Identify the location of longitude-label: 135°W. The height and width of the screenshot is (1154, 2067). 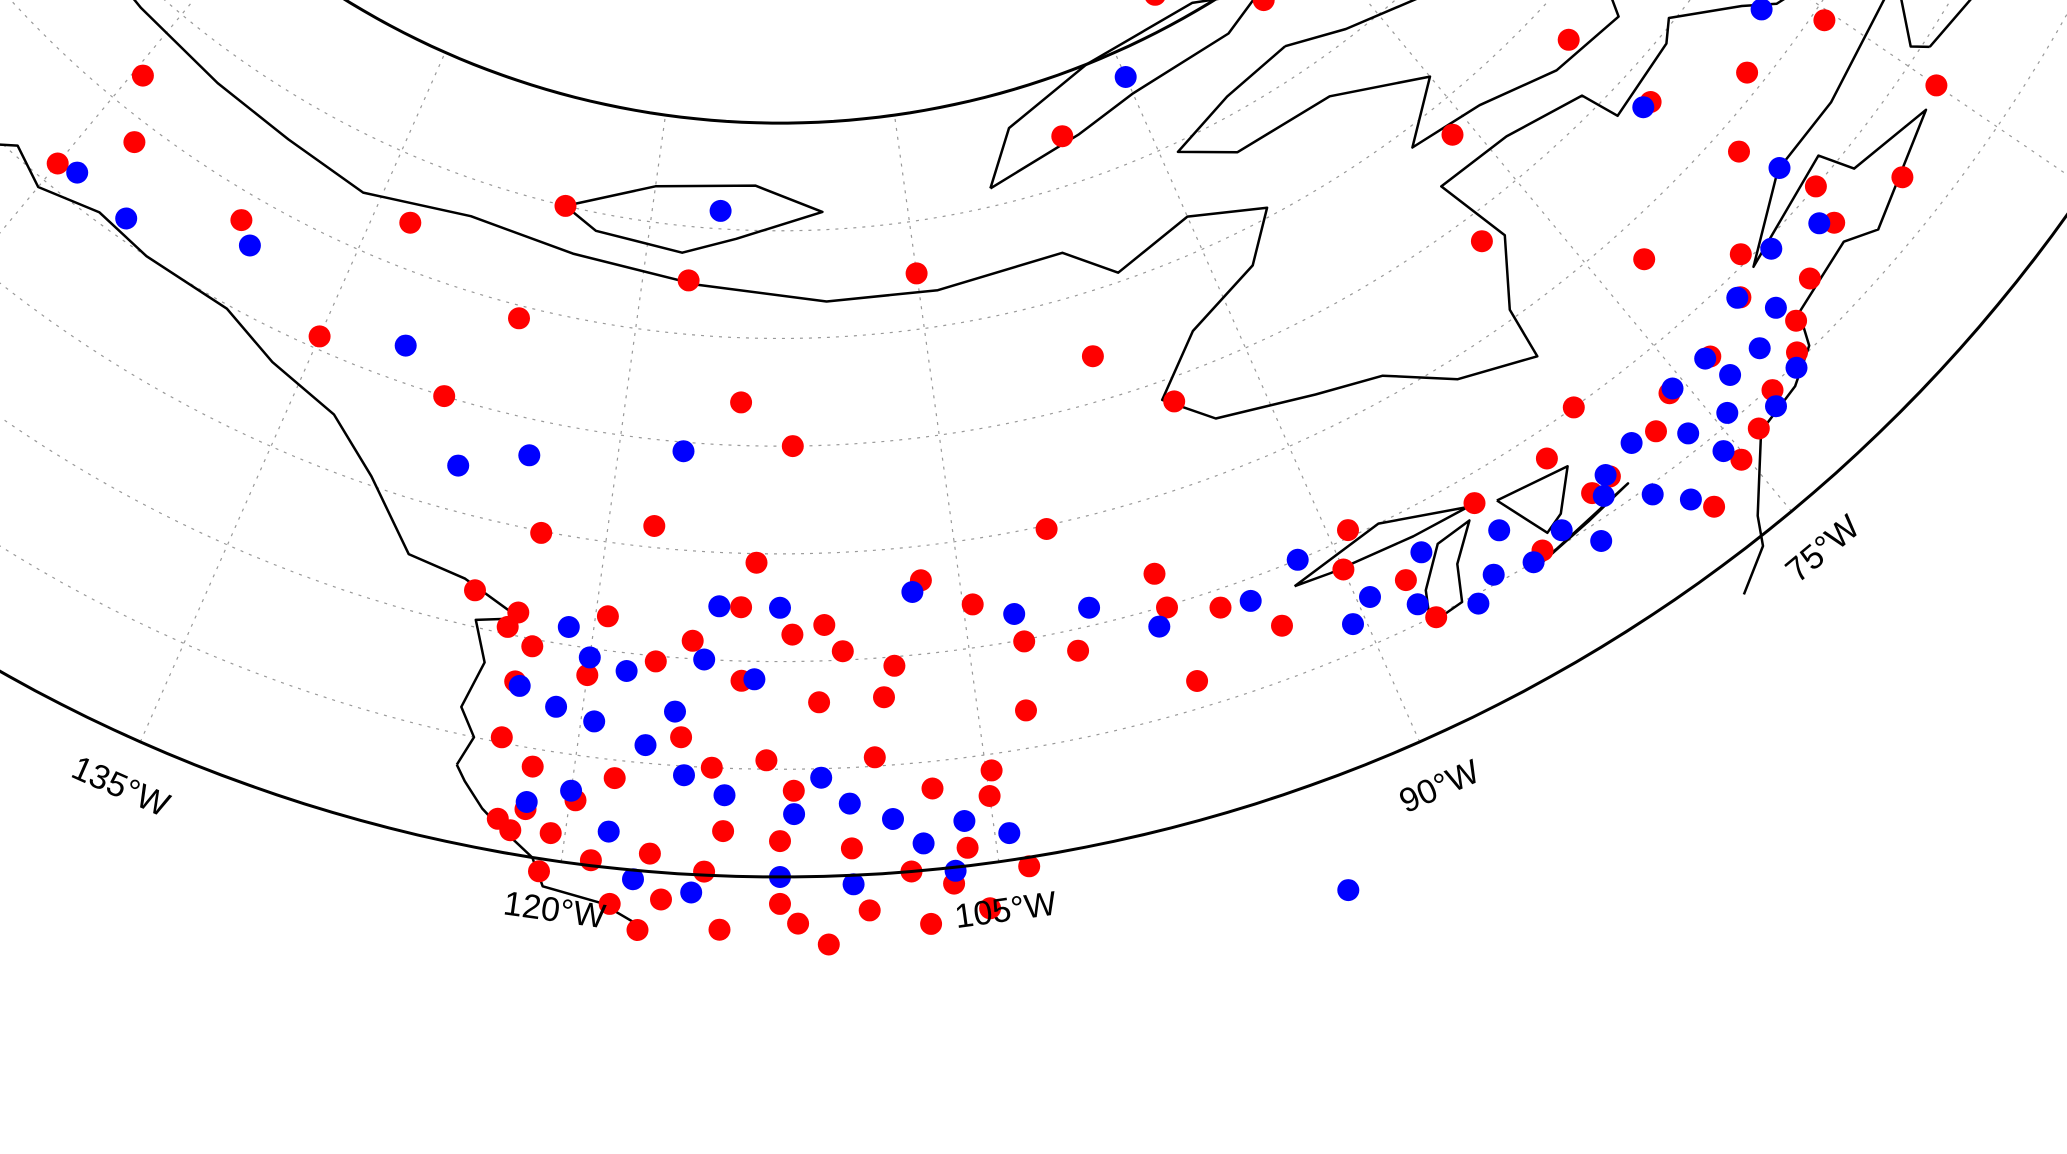
(120, 787).